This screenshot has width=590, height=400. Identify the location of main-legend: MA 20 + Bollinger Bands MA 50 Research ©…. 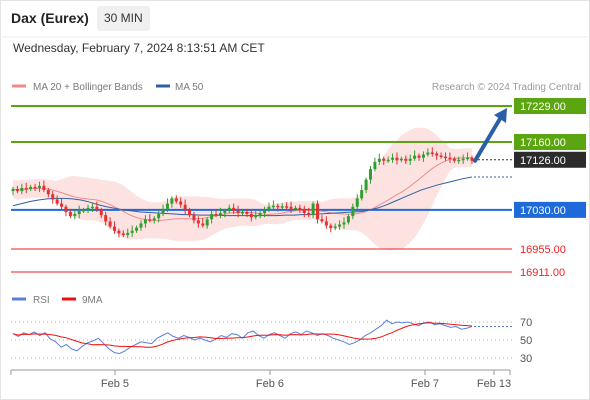
(296, 87).